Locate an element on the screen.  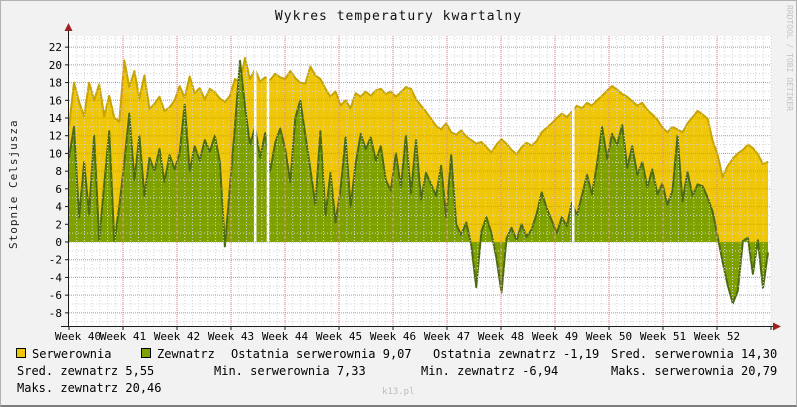
x-tick-label: Week 46 is located at coordinates (393, 336).